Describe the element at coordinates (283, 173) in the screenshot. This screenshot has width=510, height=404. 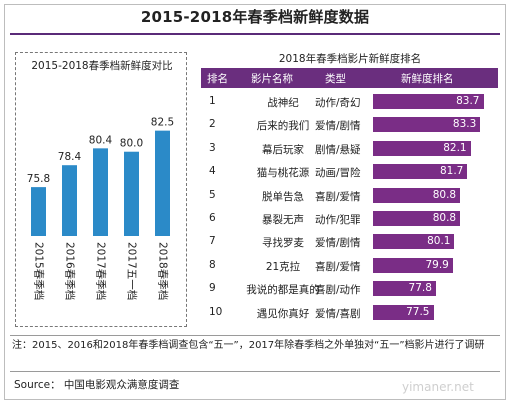
I see `film-name-cell: 猫与桃花源` at that location.